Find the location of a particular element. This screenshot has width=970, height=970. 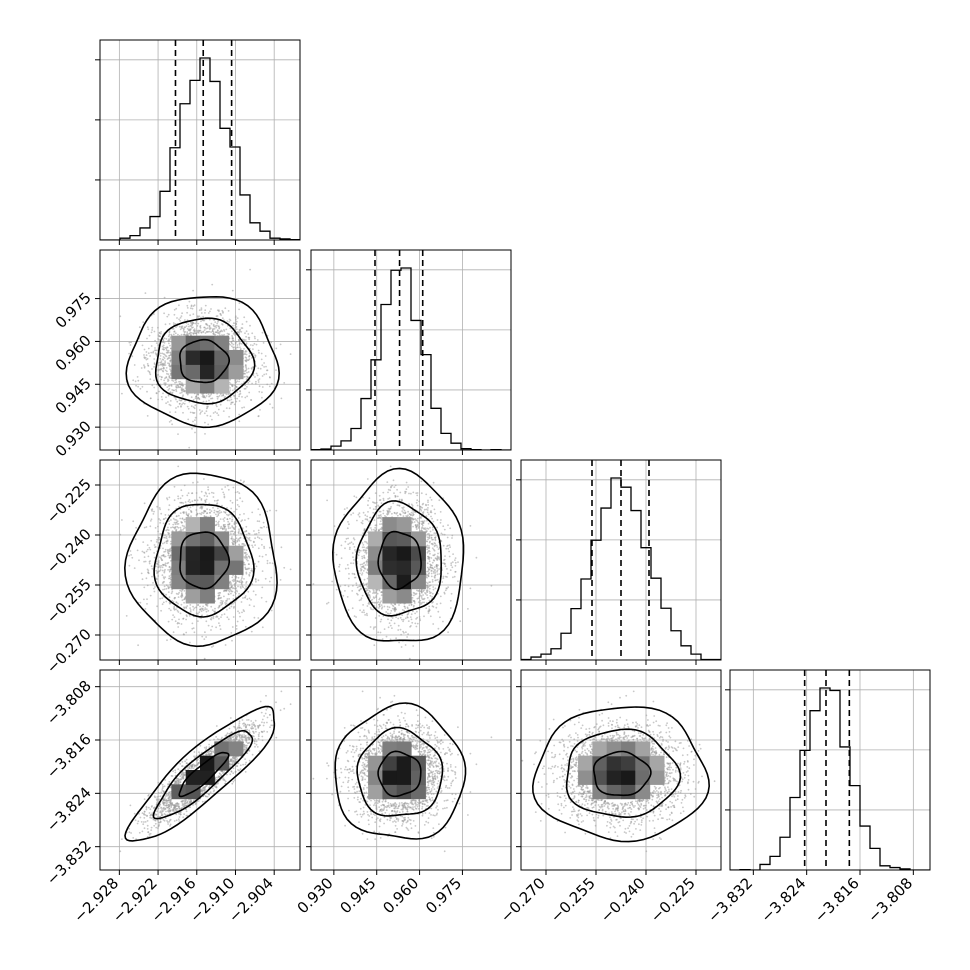

contour-level is located at coordinates (203, 362).